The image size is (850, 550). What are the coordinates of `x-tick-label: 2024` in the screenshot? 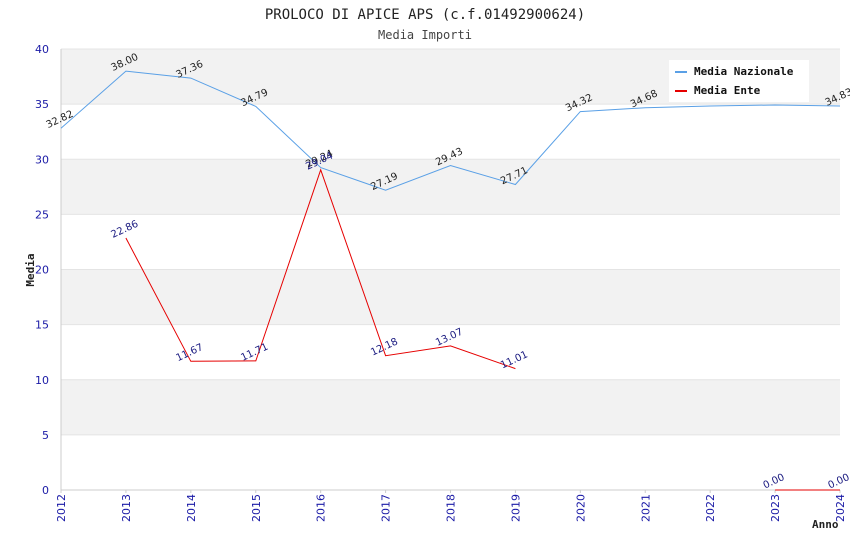 It's located at (840, 508).